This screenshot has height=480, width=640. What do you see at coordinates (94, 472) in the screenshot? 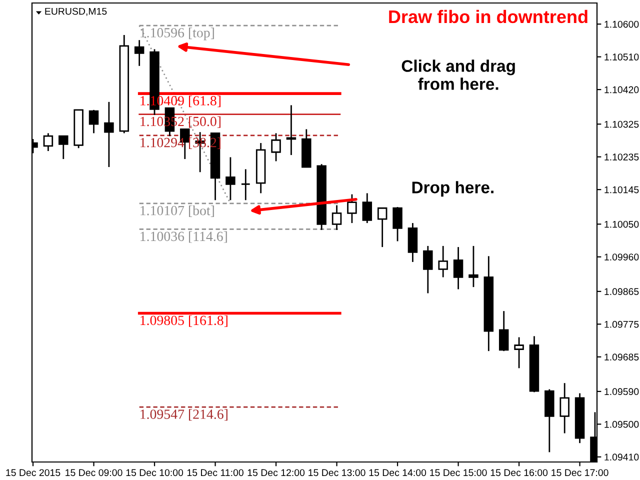
I see `x-tick-label: 15 Dec 09:00` at bounding box center [94, 472].